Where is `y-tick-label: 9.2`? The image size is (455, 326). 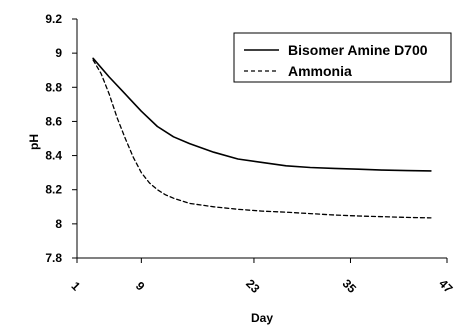
y-tick-label: 9.2 is located at coordinates (53, 19).